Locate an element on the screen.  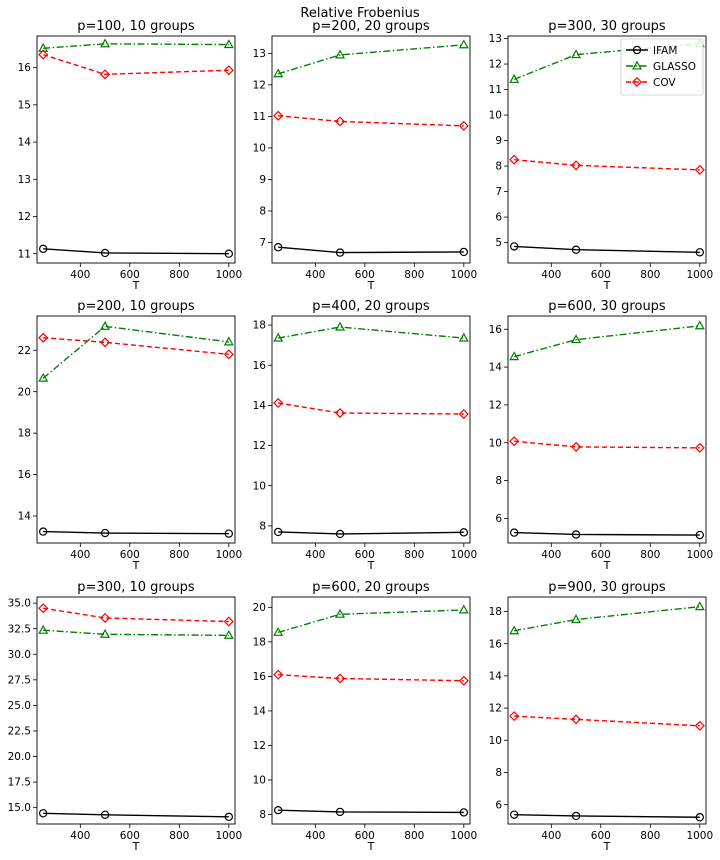
y-tick-label: 17.5 is located at coordinates (19, 783).